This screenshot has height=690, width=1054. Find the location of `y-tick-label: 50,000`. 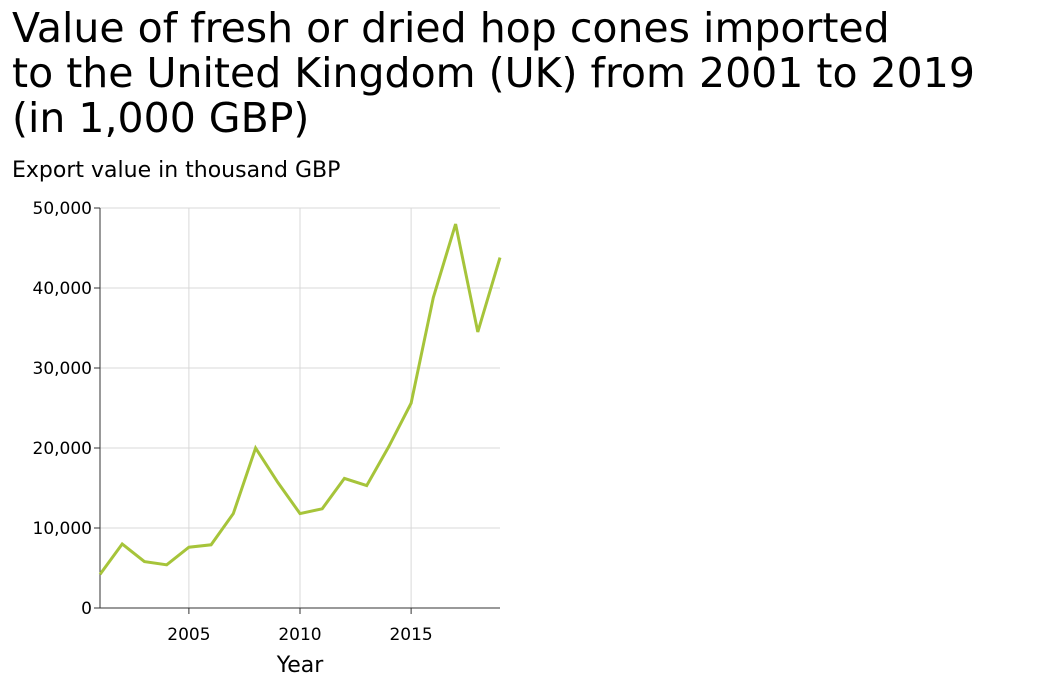

y-tick-label: 50,000 is located at coordinates (62, 209).